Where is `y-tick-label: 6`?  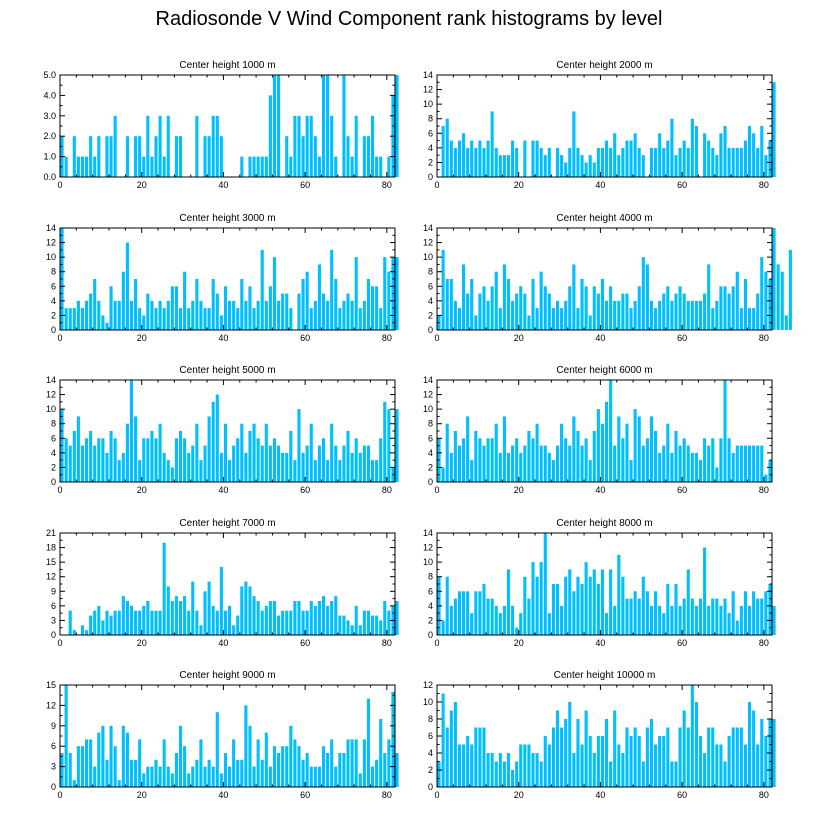 y-tick-label: 6 is located at coordinates (53, 286).